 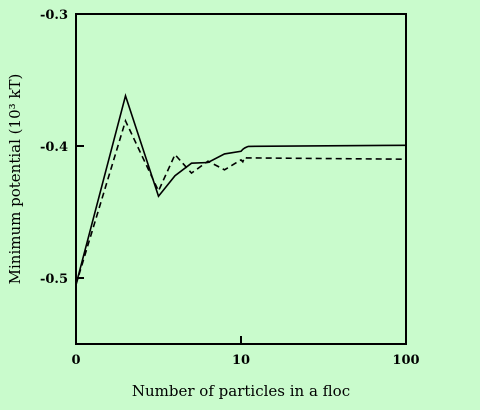 I want to click on y-tick-label: -0.3, so click(x=54, y=15).